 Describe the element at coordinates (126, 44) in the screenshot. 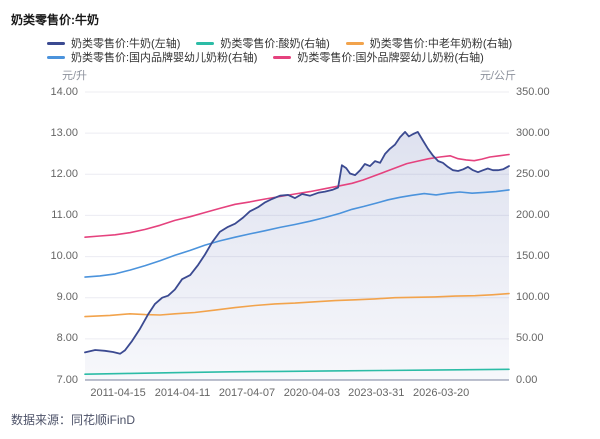

I see `legend-item-label: 奶类零售价:牛奶(左轴)` at that location.